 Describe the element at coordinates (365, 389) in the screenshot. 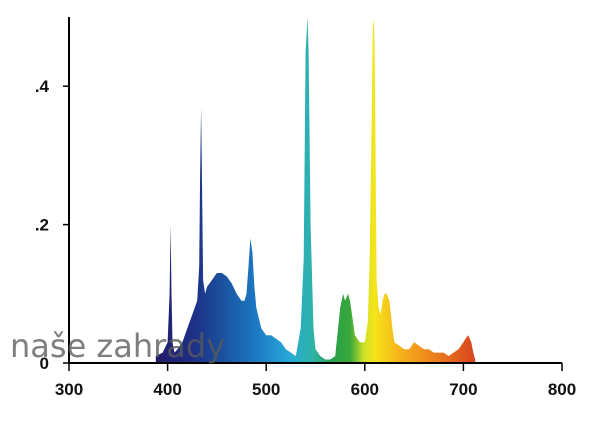

I see `x-tick-label: 600` at that location.